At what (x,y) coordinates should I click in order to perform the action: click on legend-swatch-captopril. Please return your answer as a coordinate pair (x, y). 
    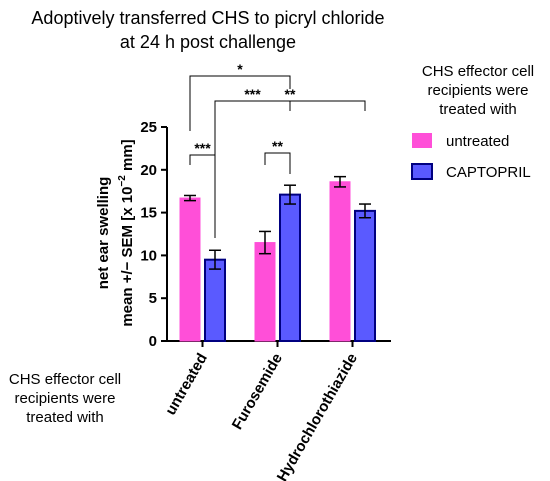
    Looking at the image, I should click on (422, 171).